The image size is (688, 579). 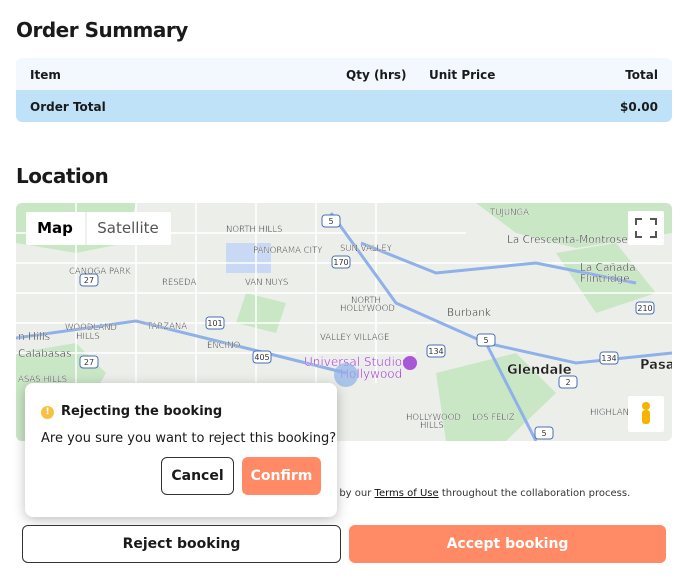 I want to click on map-label: ASAS HILLS, so click(x=42, y=380).